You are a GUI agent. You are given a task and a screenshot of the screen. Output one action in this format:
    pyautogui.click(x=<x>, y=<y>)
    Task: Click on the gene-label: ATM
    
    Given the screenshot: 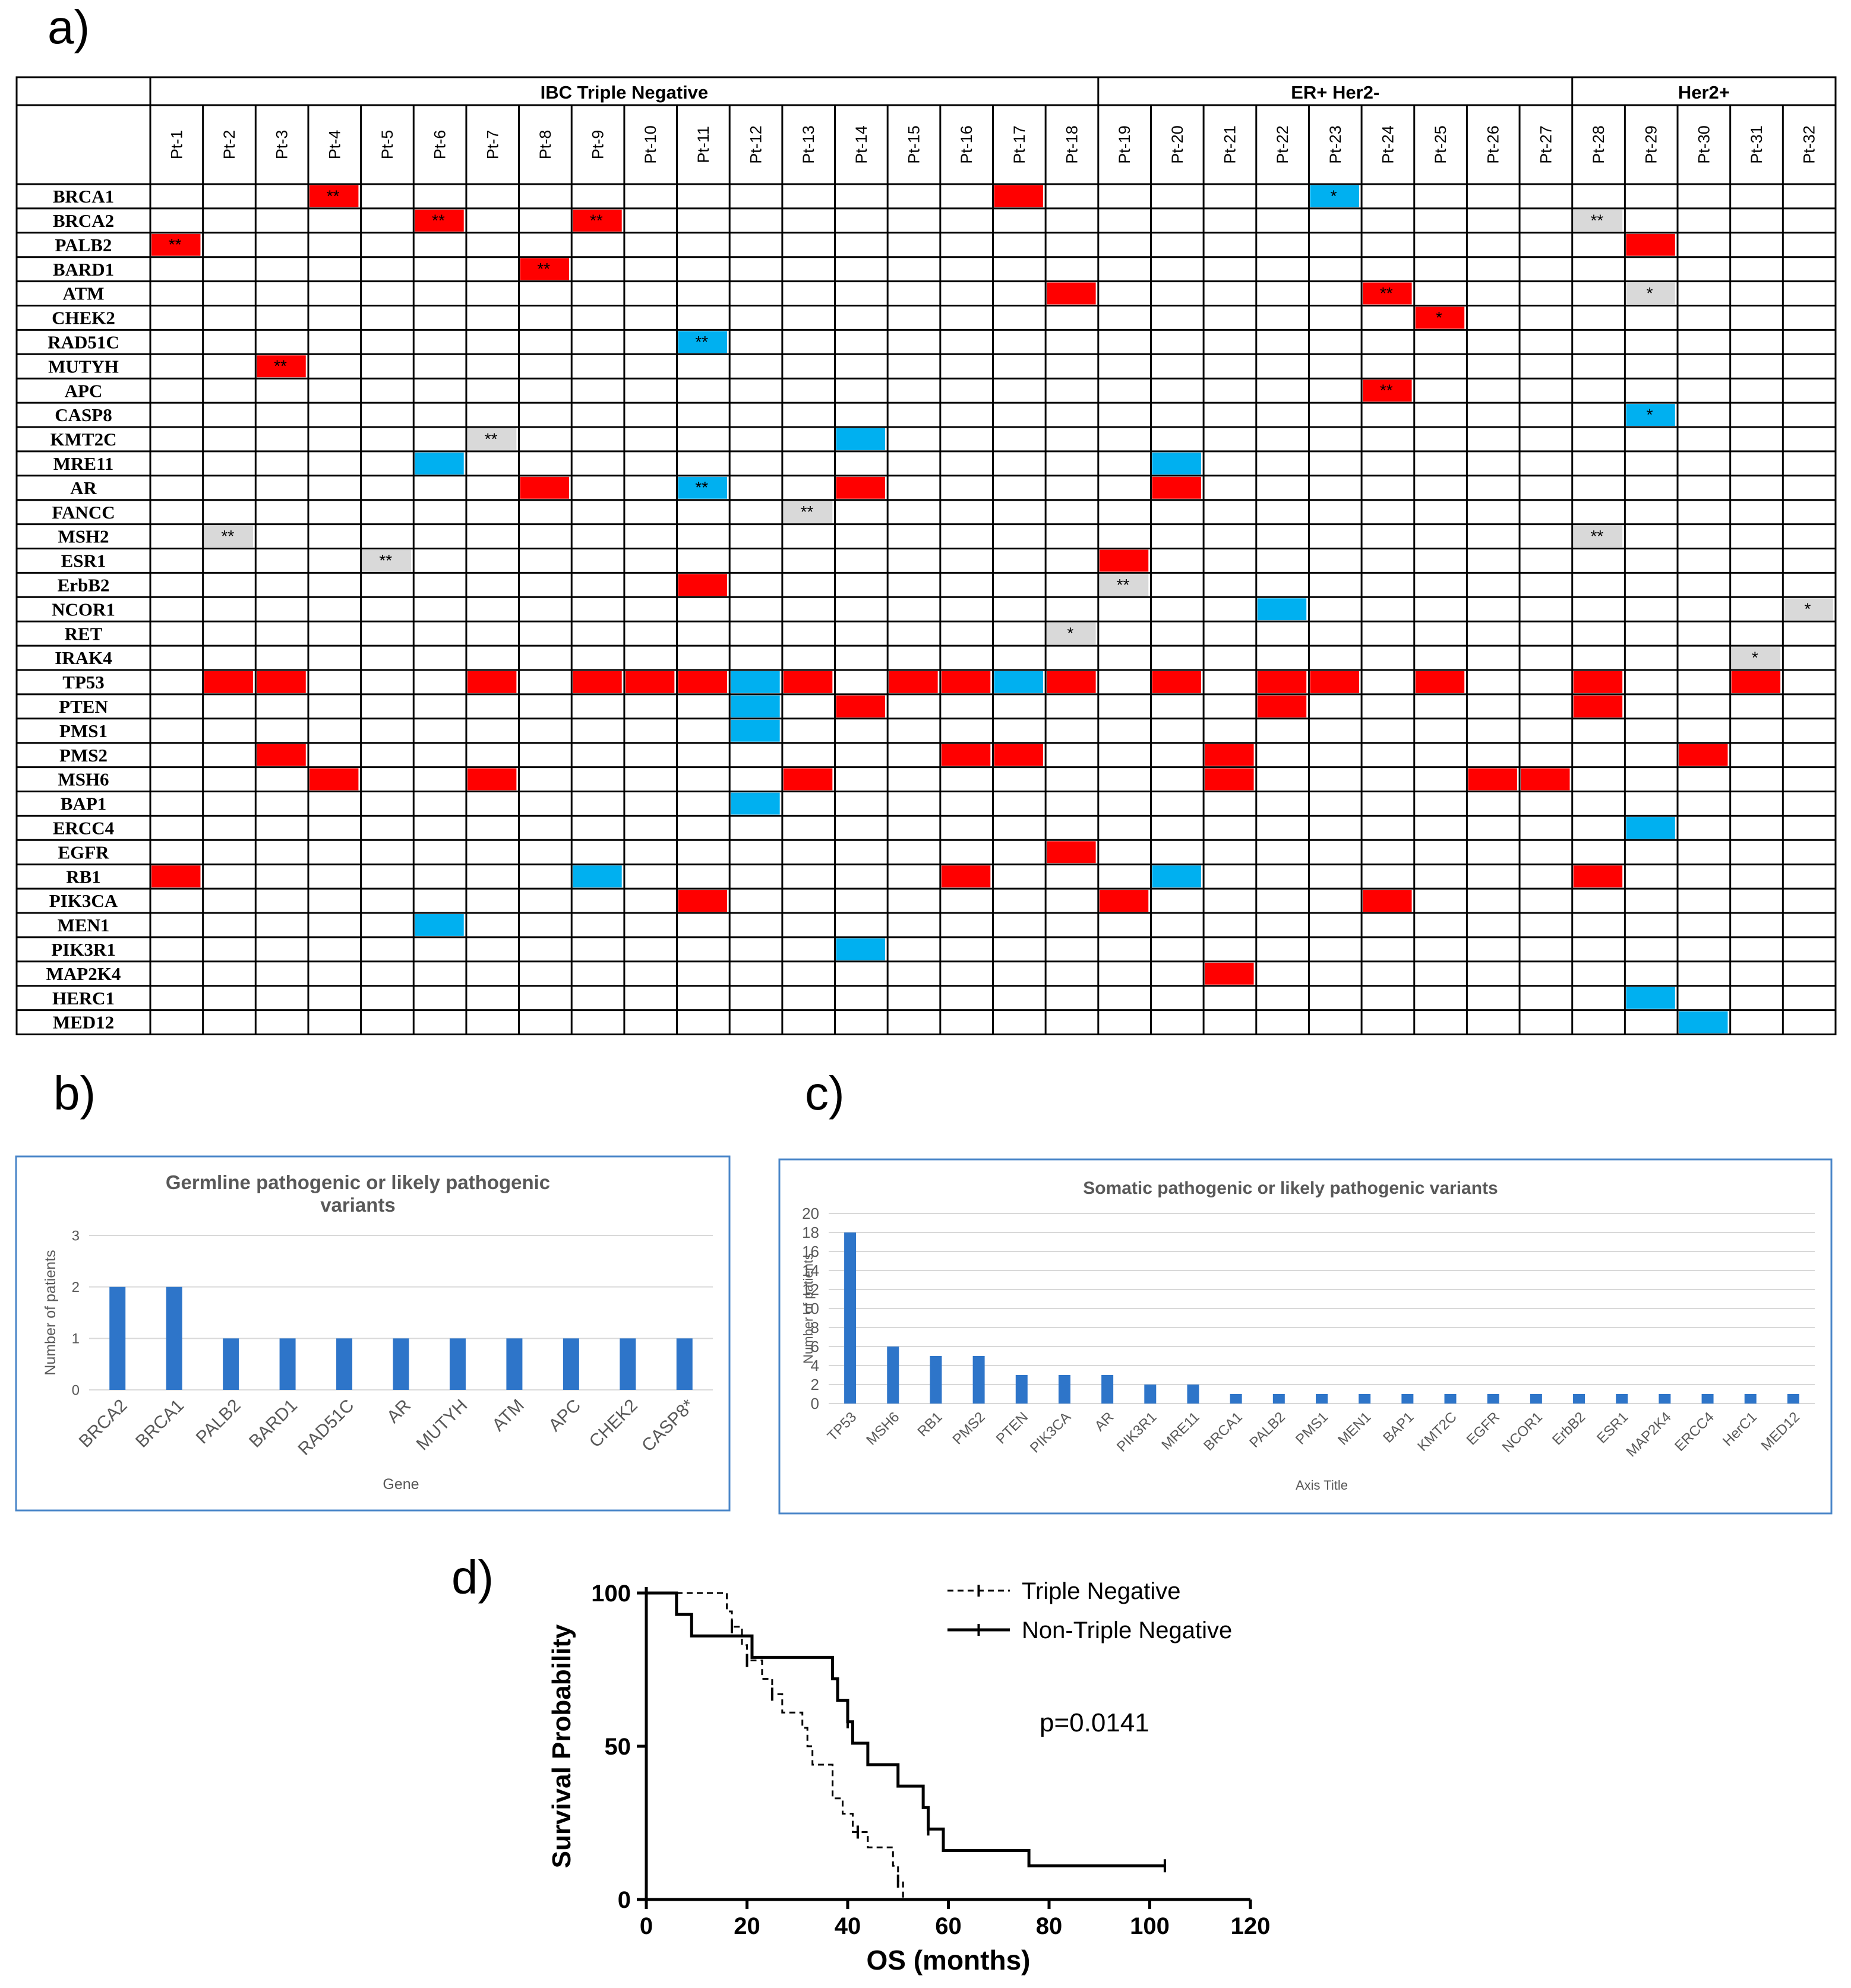 What is the action you would take?
    pyautogui.click(x=83, y=293)
    